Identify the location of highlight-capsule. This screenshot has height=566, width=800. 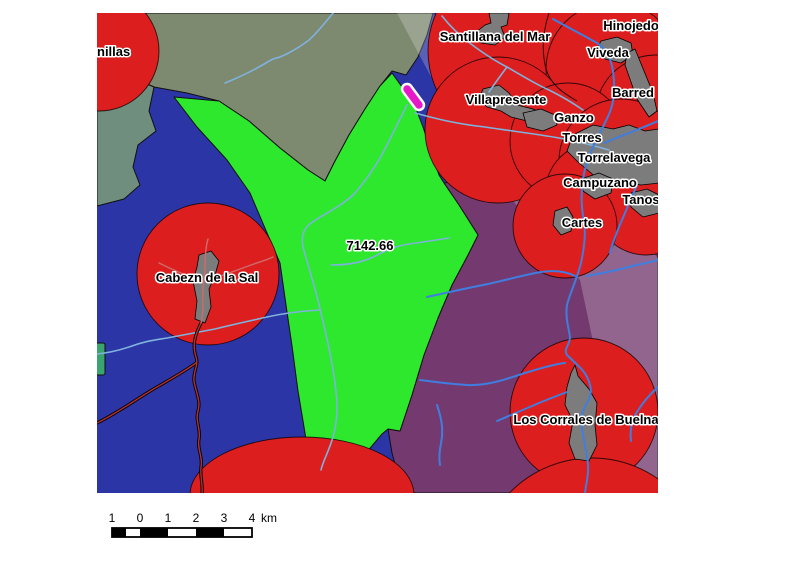
(413, 97).